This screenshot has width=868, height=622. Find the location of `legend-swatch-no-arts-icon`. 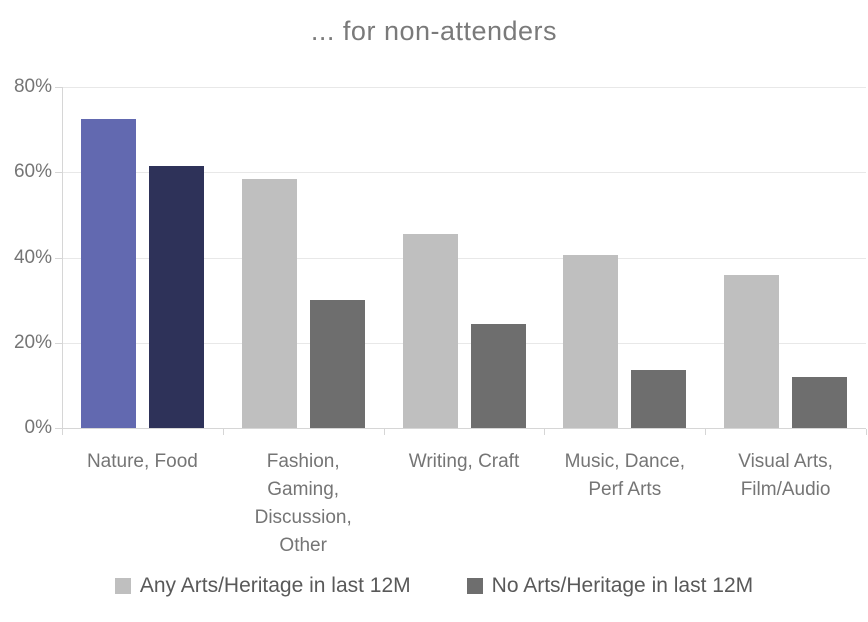

legend-swatch-no-arts-icon is located at coordinates (474, 586).